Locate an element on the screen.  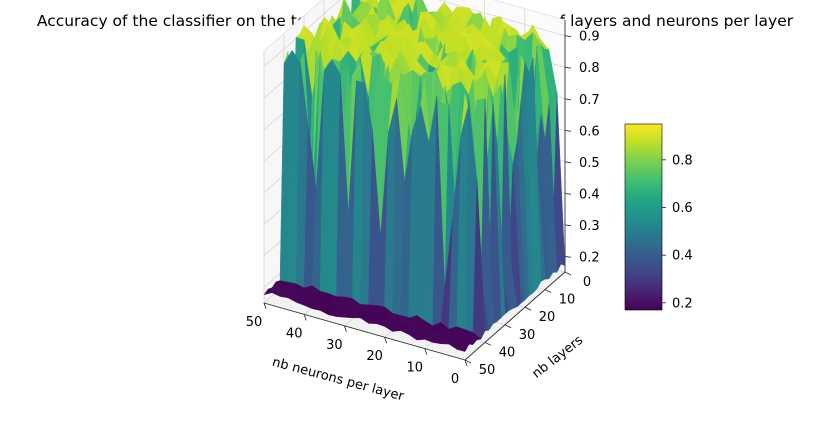
y-tick-label: 30 is located at coordinates (527, 335).